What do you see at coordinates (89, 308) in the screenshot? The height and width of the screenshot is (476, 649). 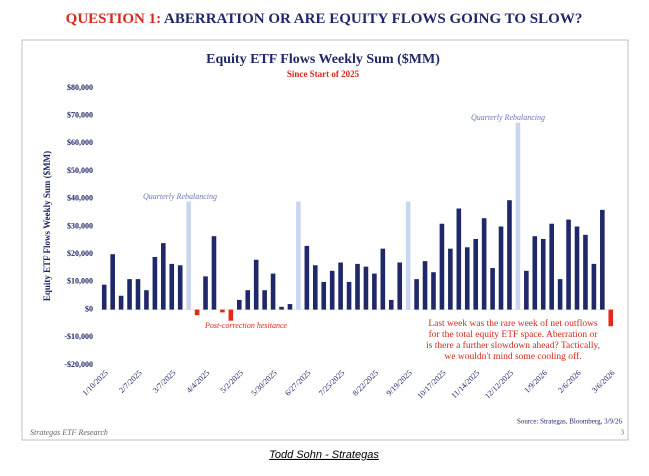 I see `y-tick-label: $0` at bounding box center [89, 308].